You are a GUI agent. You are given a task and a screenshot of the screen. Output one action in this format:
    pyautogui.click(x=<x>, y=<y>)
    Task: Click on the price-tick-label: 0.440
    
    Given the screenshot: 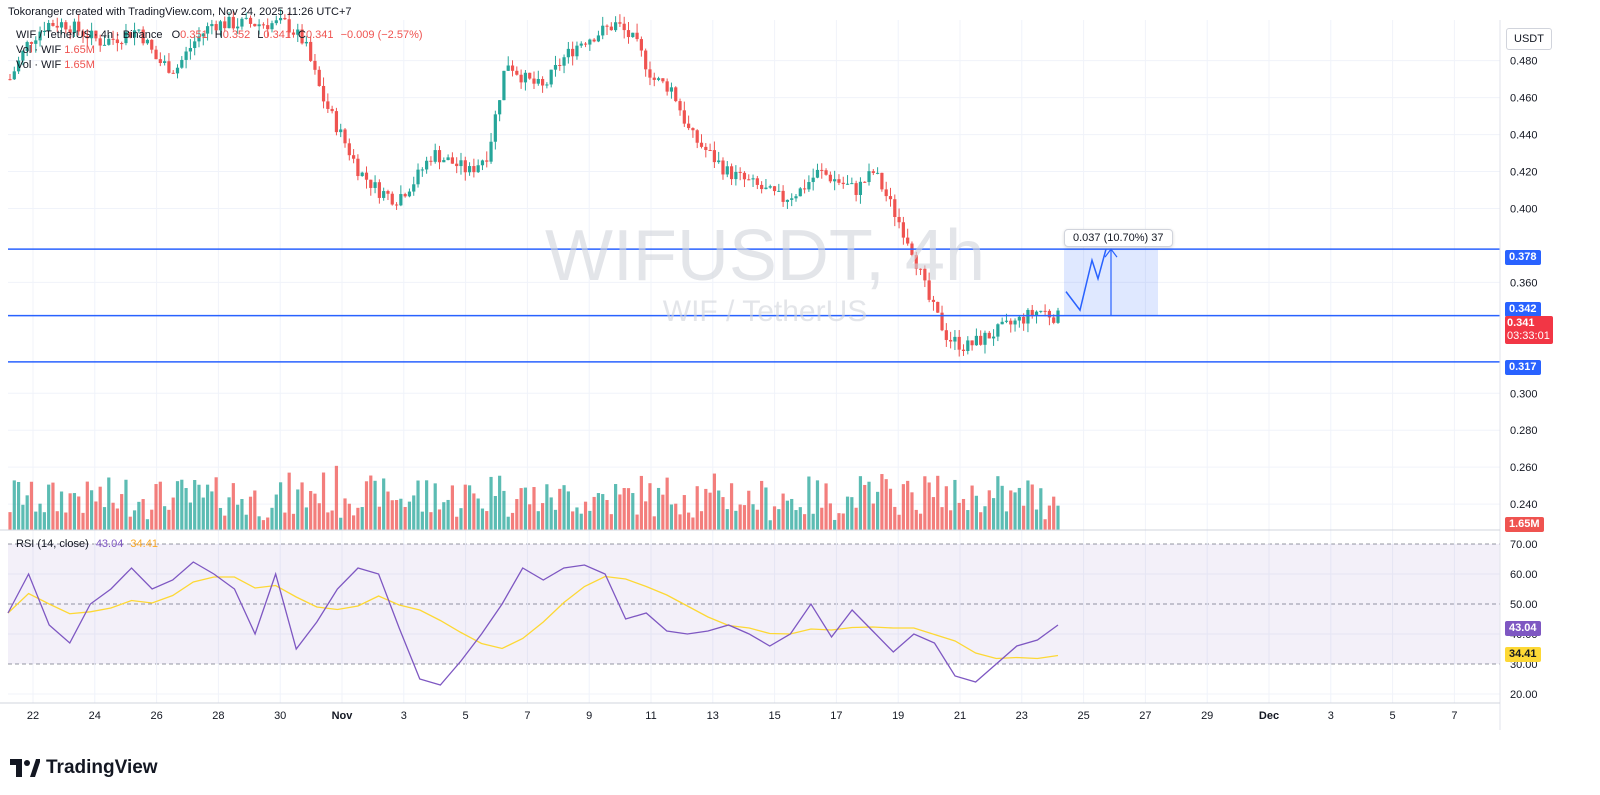 What is the action you would take?
    pyautogui.click(x=1524, y=136)
    